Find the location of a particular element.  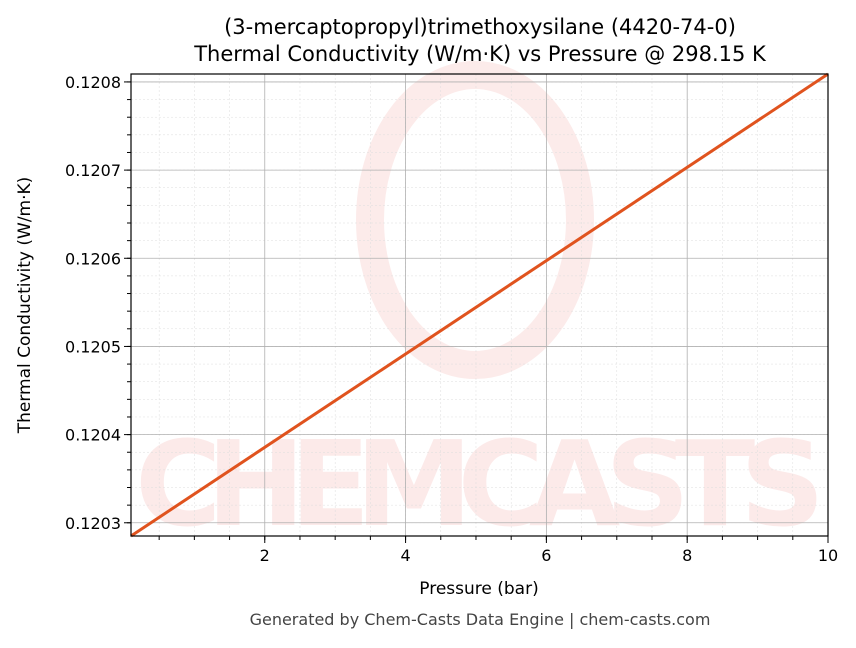

y-tick-label: 0.1206 is located at coordinates (93, 258).